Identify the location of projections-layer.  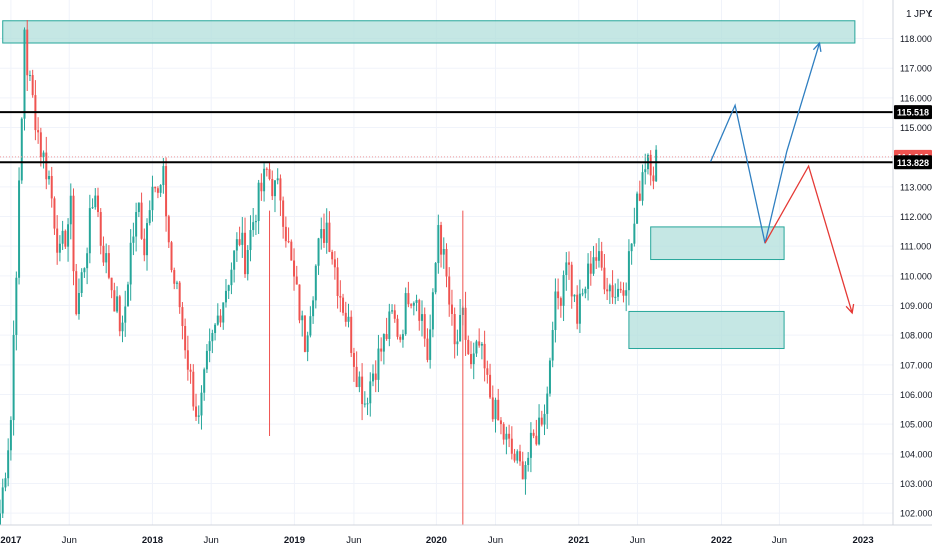
(782, 178).